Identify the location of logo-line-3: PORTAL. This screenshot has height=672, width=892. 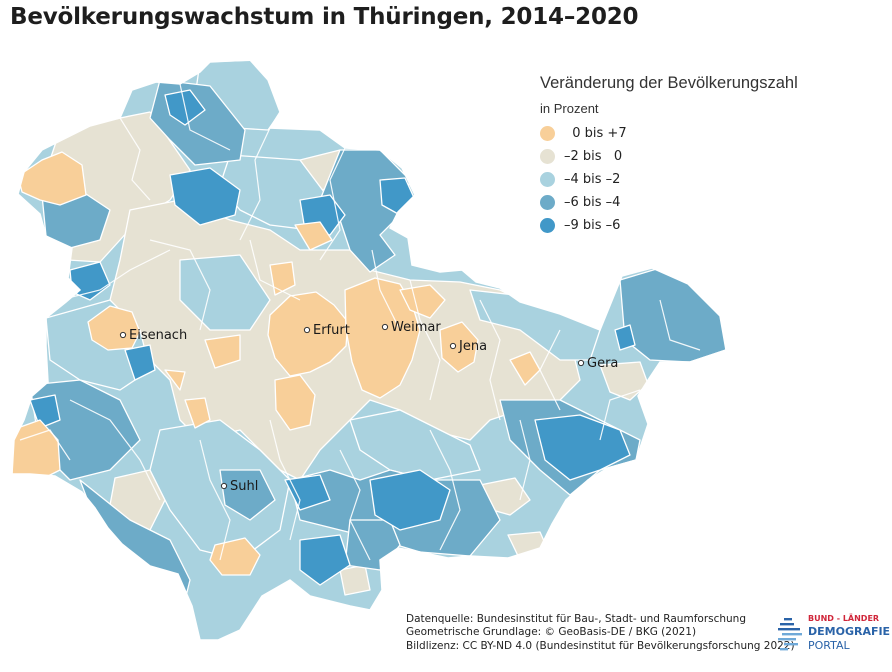
(829, 645).